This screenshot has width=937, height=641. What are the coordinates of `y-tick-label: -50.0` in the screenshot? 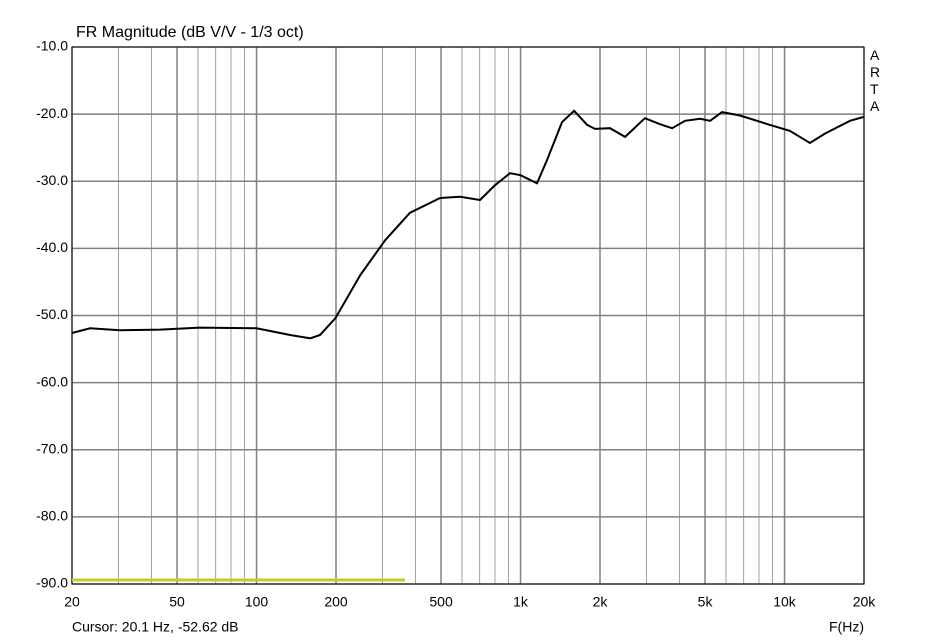 It's located at (52, 314).